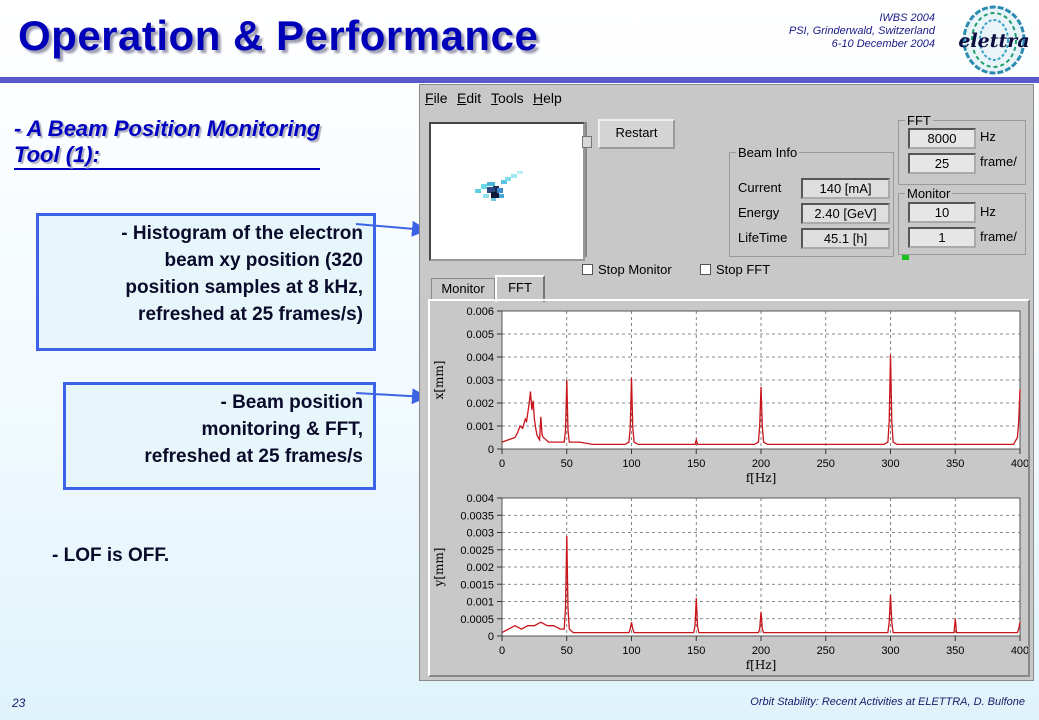  What do you see at coordinates (547, 98) in the screenshot?
I see `menu-help: Help` at bounding box center [547, 98].